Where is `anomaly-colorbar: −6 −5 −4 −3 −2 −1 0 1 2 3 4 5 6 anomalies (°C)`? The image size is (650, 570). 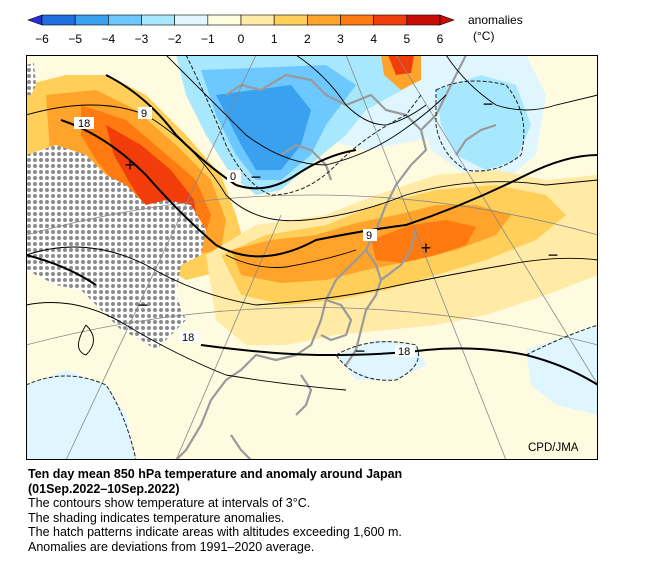
anomaly-colorbar: −6 −5 −4 −3 −2 −1 0 1 2 3 4 5 6 anomalies (°C) is located at coordinates (275, 29).